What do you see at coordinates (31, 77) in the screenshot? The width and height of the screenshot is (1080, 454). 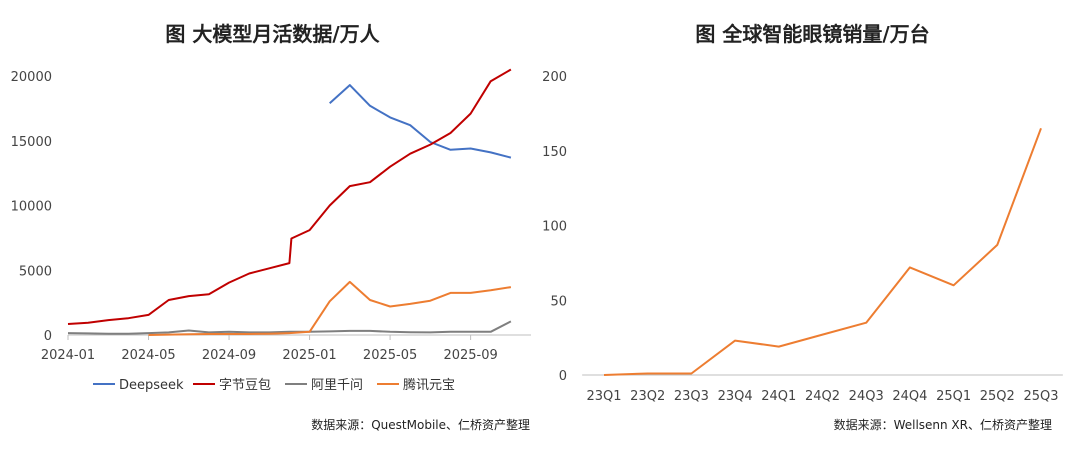 I see `y-tick-label: 20000` at bounding box center [31, 77].